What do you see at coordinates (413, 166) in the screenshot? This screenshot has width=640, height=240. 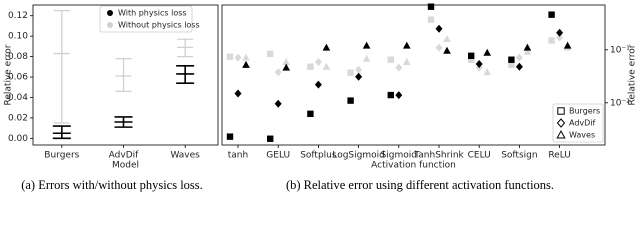 I see `x-axis-label: Activation function` at bounding box center [413, 166].